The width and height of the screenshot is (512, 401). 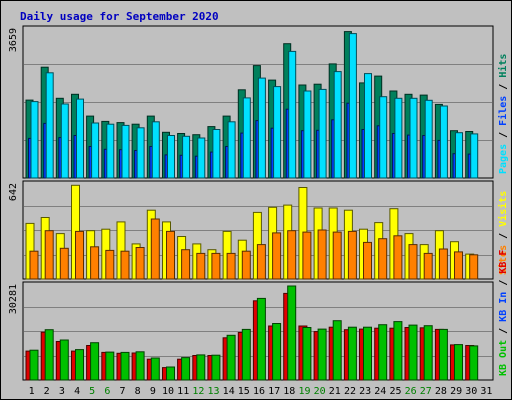 What do you see at coordinates (138, 391) in the screenshot?
I see `x-tick-label-day-8: 8` at bounding box center [138, 391].